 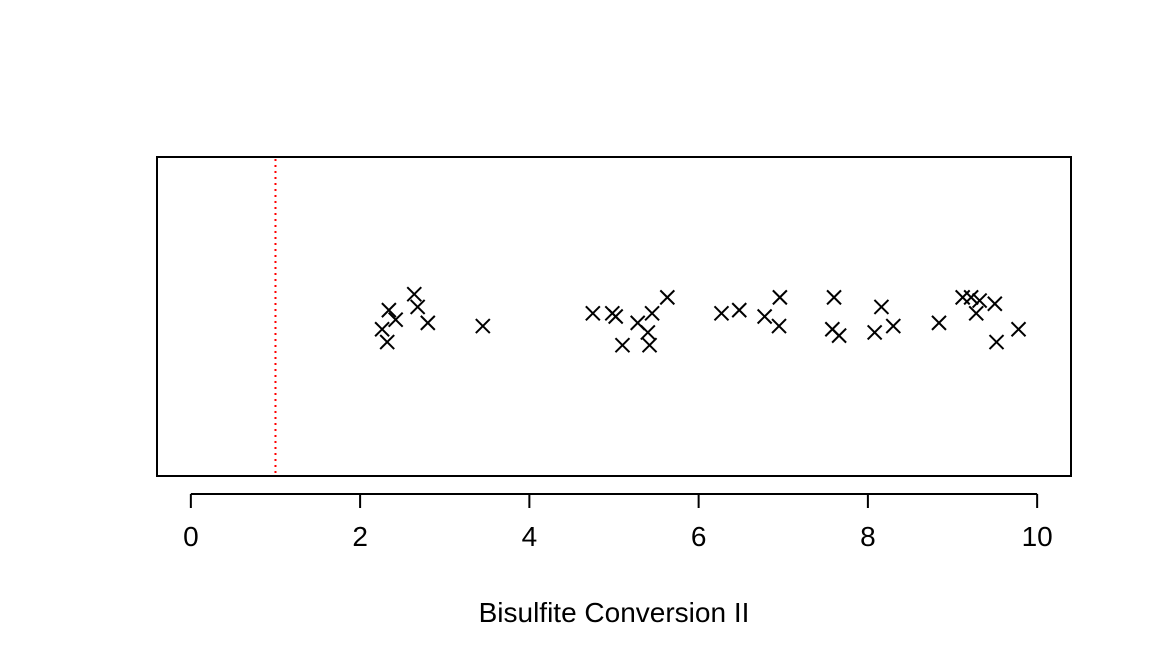 I want to click on x-tick-label: 0, so click(x=191, y=536).